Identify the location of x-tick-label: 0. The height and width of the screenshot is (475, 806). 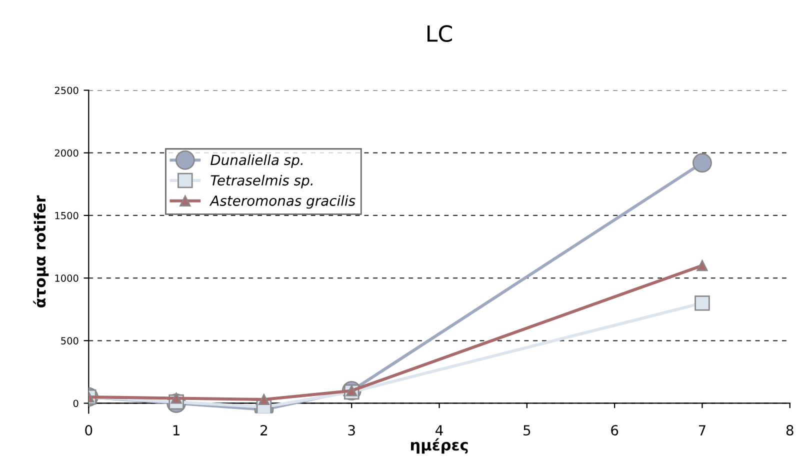
(88, 430).